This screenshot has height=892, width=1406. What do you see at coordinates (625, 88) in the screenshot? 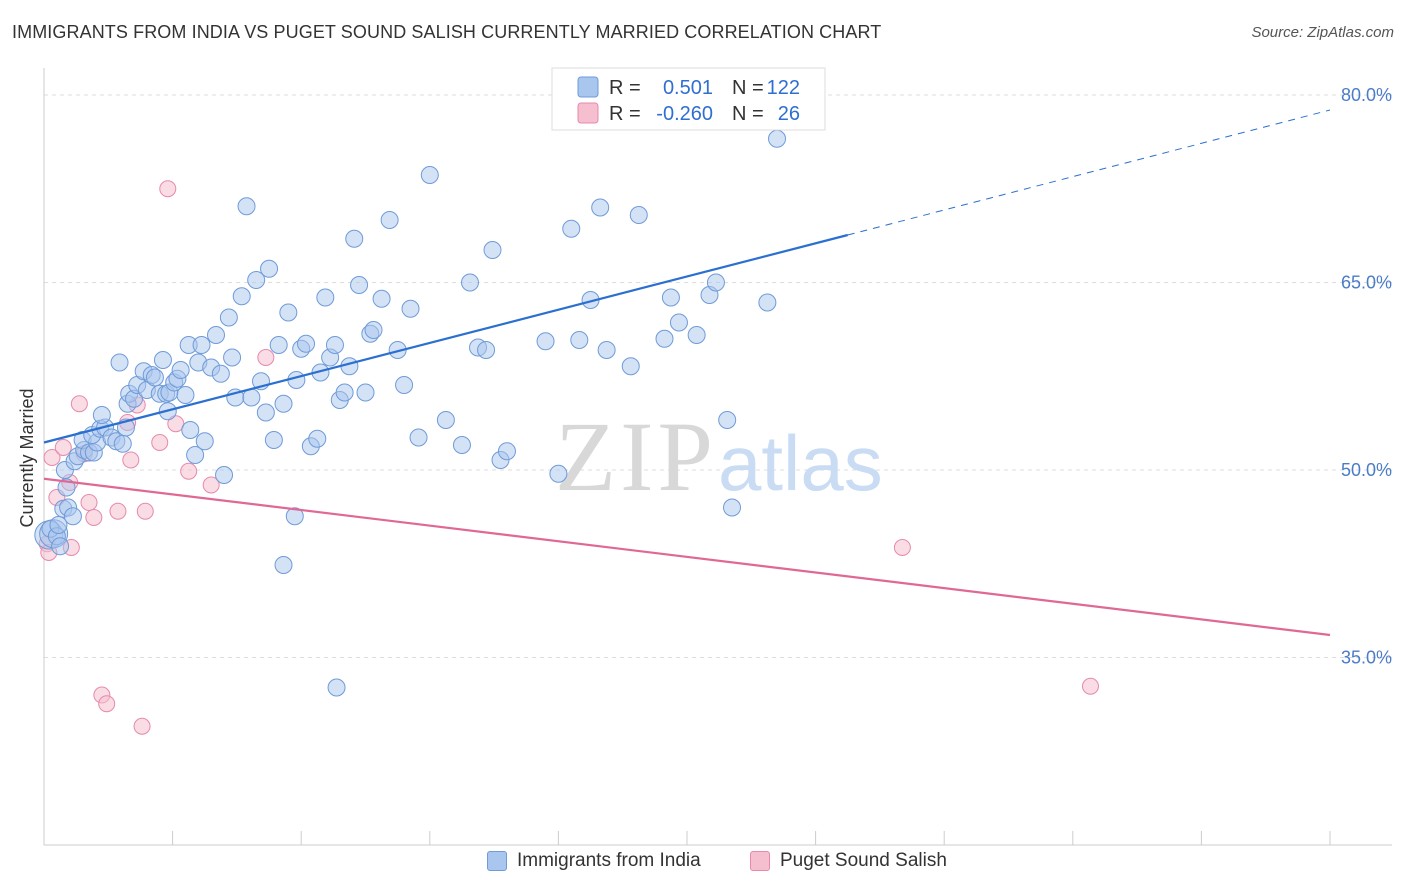
I see `legend-r-label-india: R =` at bounding box center [625, 88].